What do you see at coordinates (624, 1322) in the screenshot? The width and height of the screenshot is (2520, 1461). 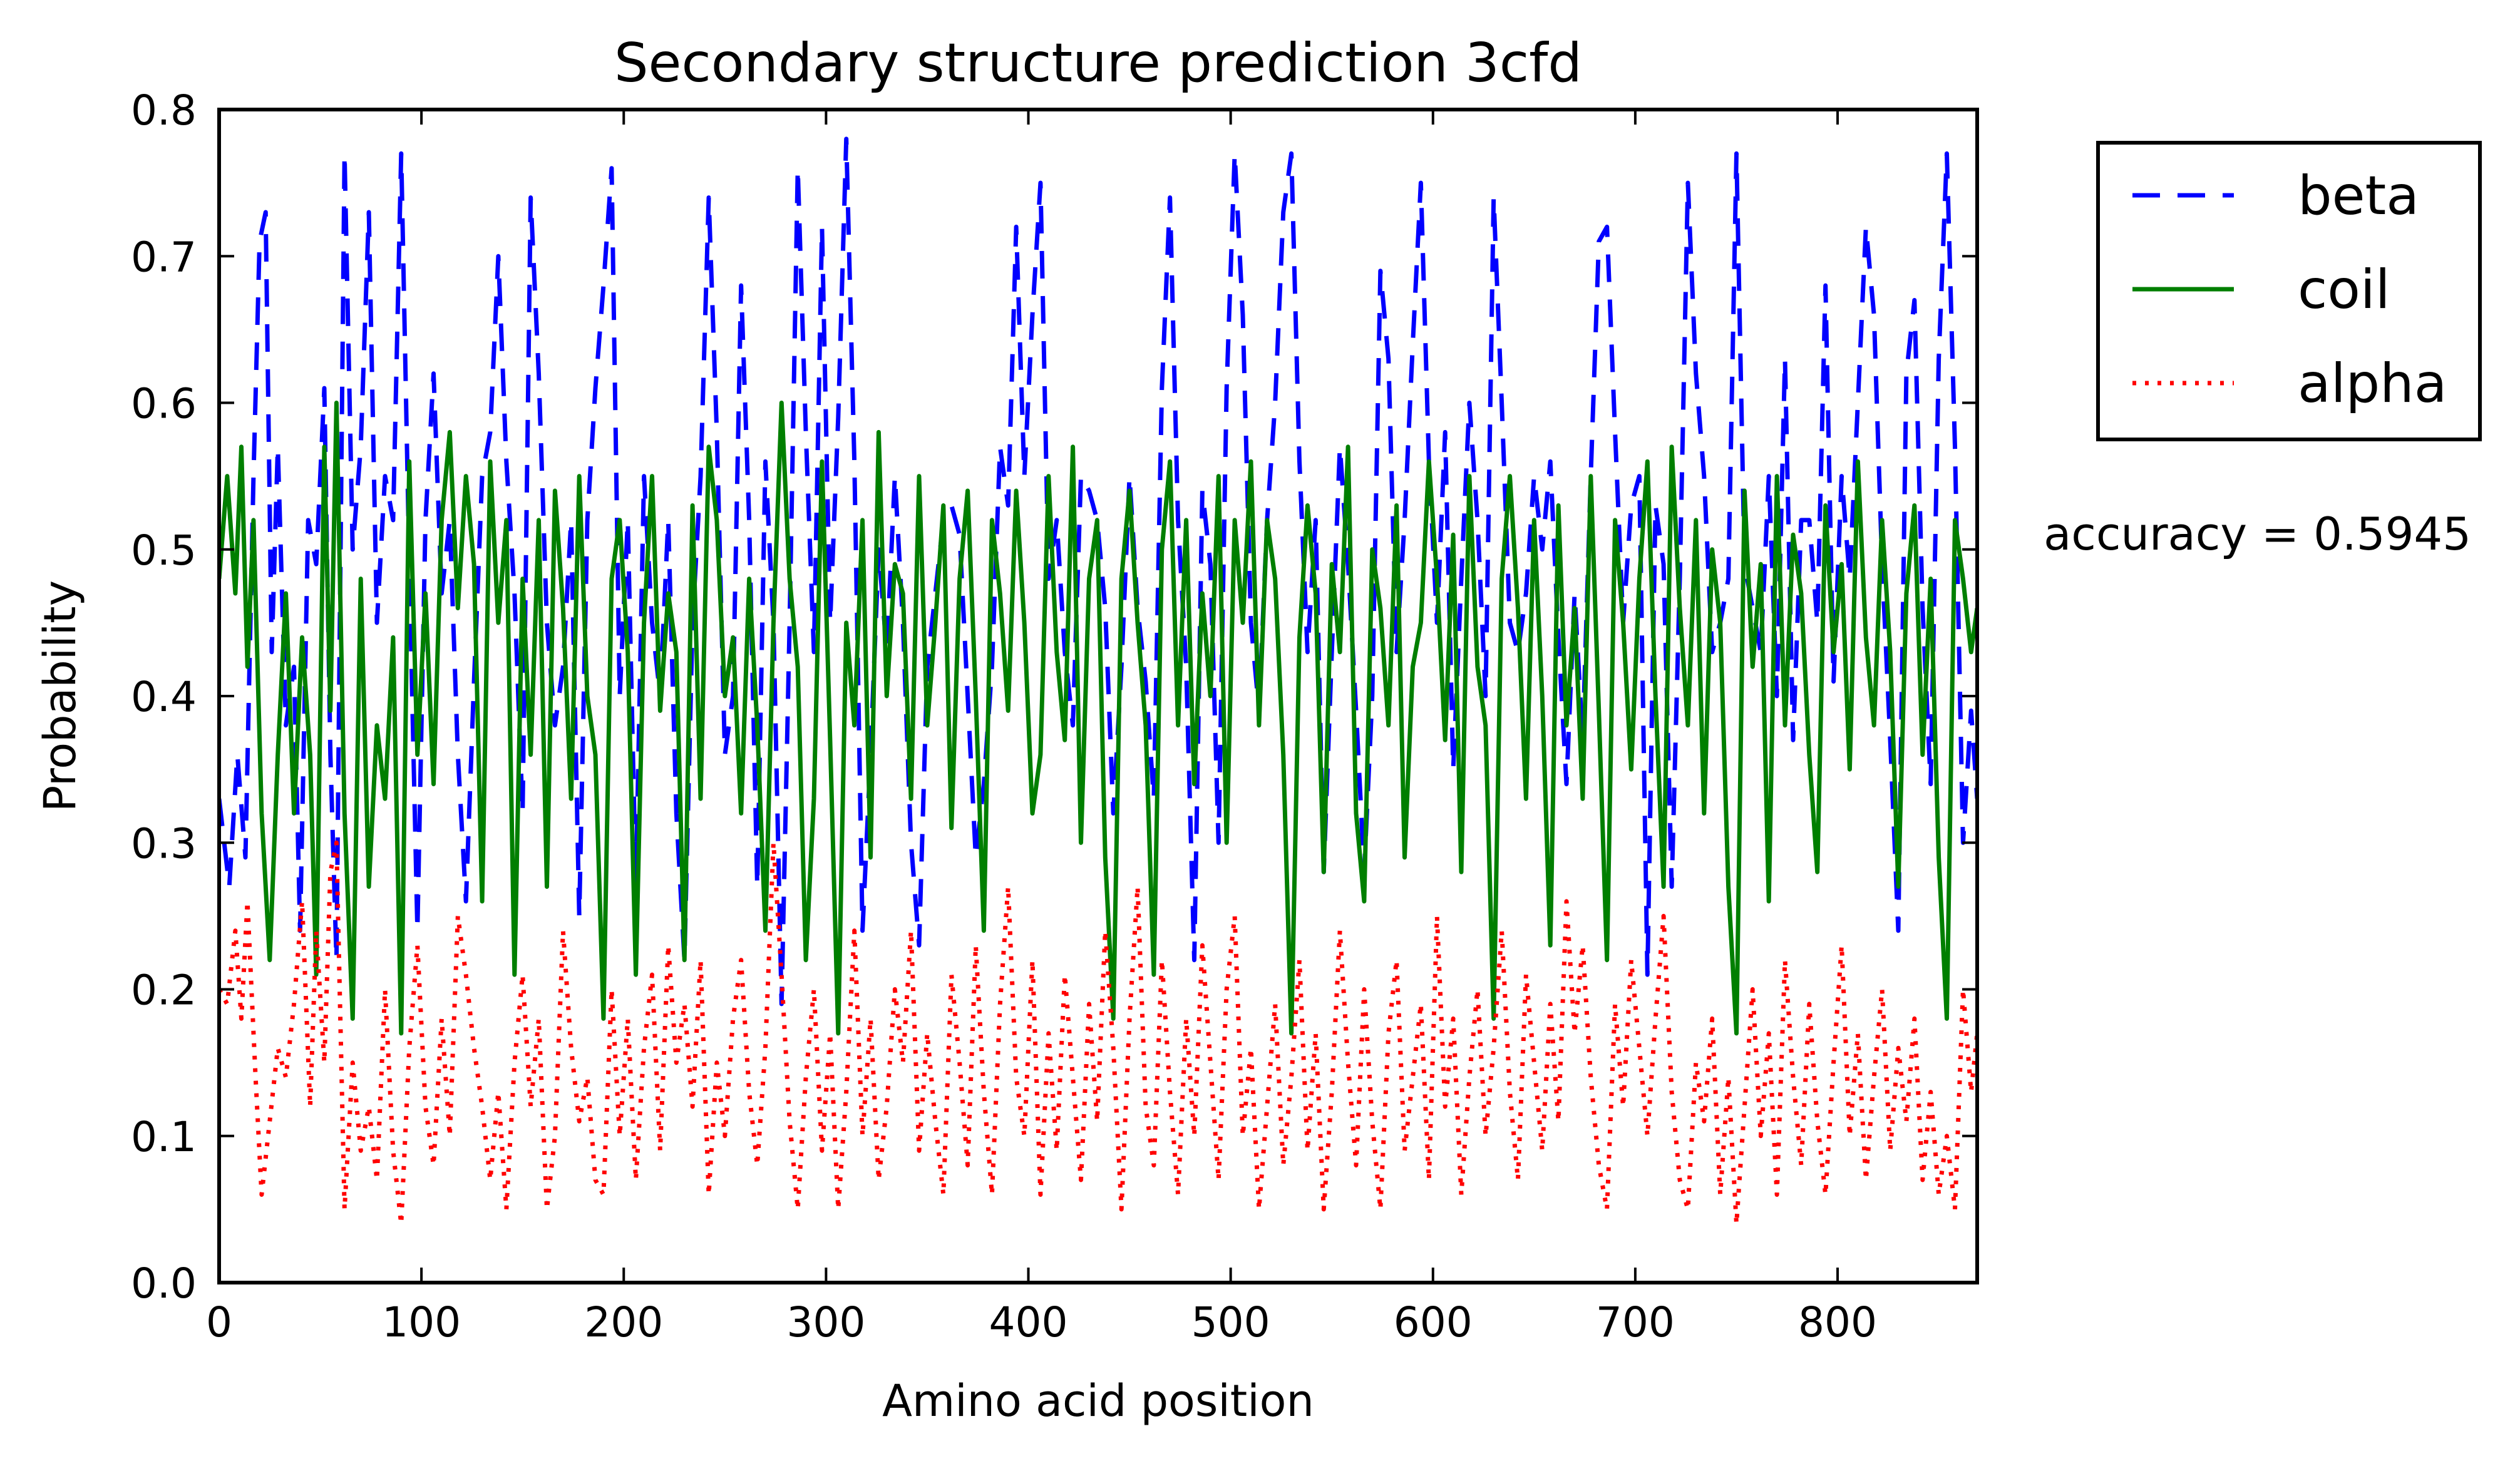 I see `x-tick-label: 200` at bounding box center [624, 1322].